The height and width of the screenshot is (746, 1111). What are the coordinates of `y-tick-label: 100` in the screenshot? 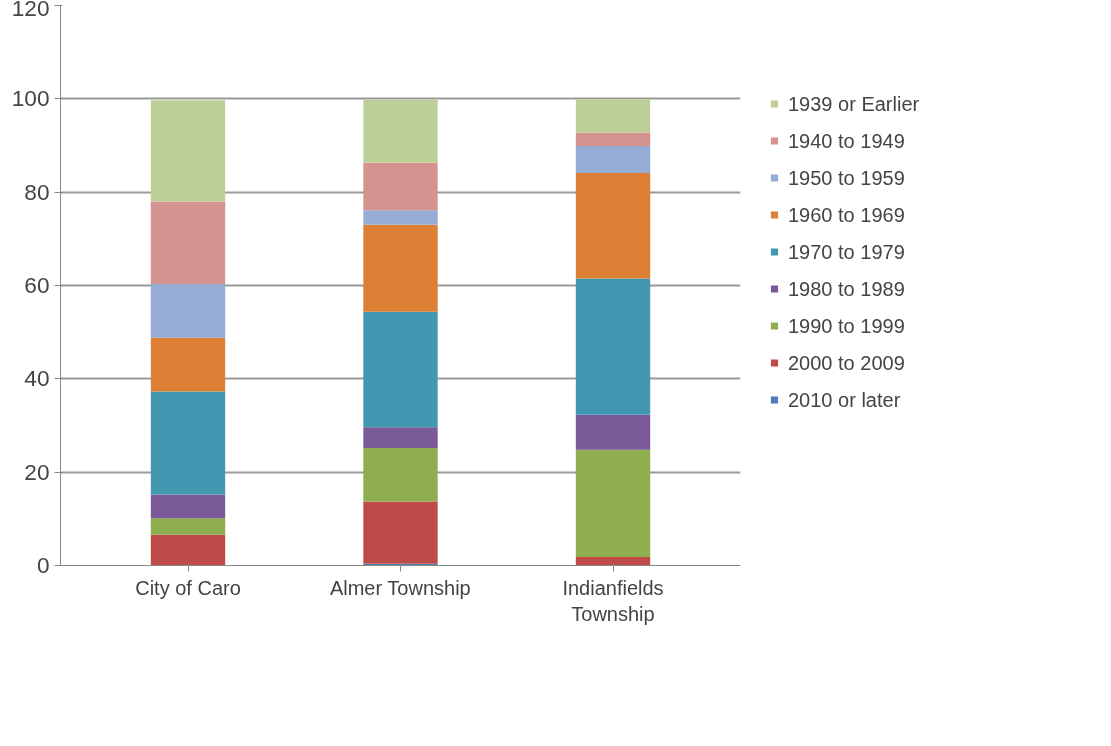 It's located at (30, 98).